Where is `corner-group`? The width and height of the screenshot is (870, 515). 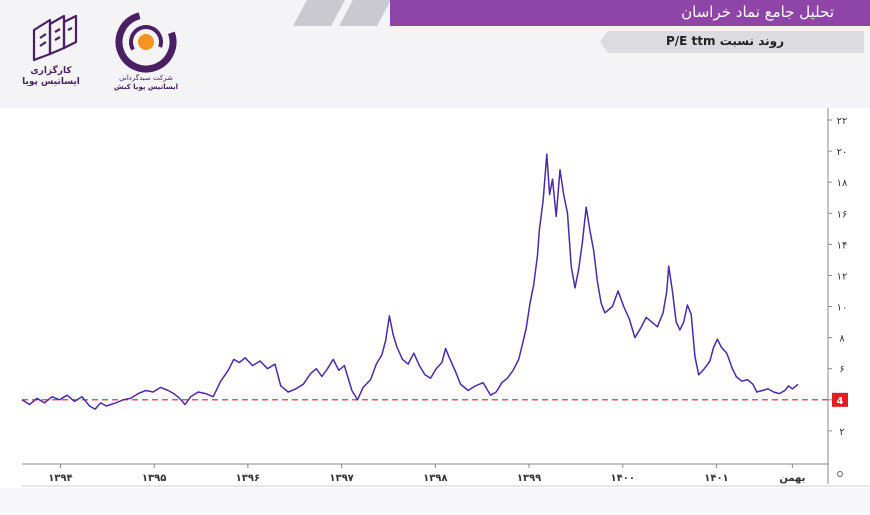
corner-group is located at coordinates (840, 474).